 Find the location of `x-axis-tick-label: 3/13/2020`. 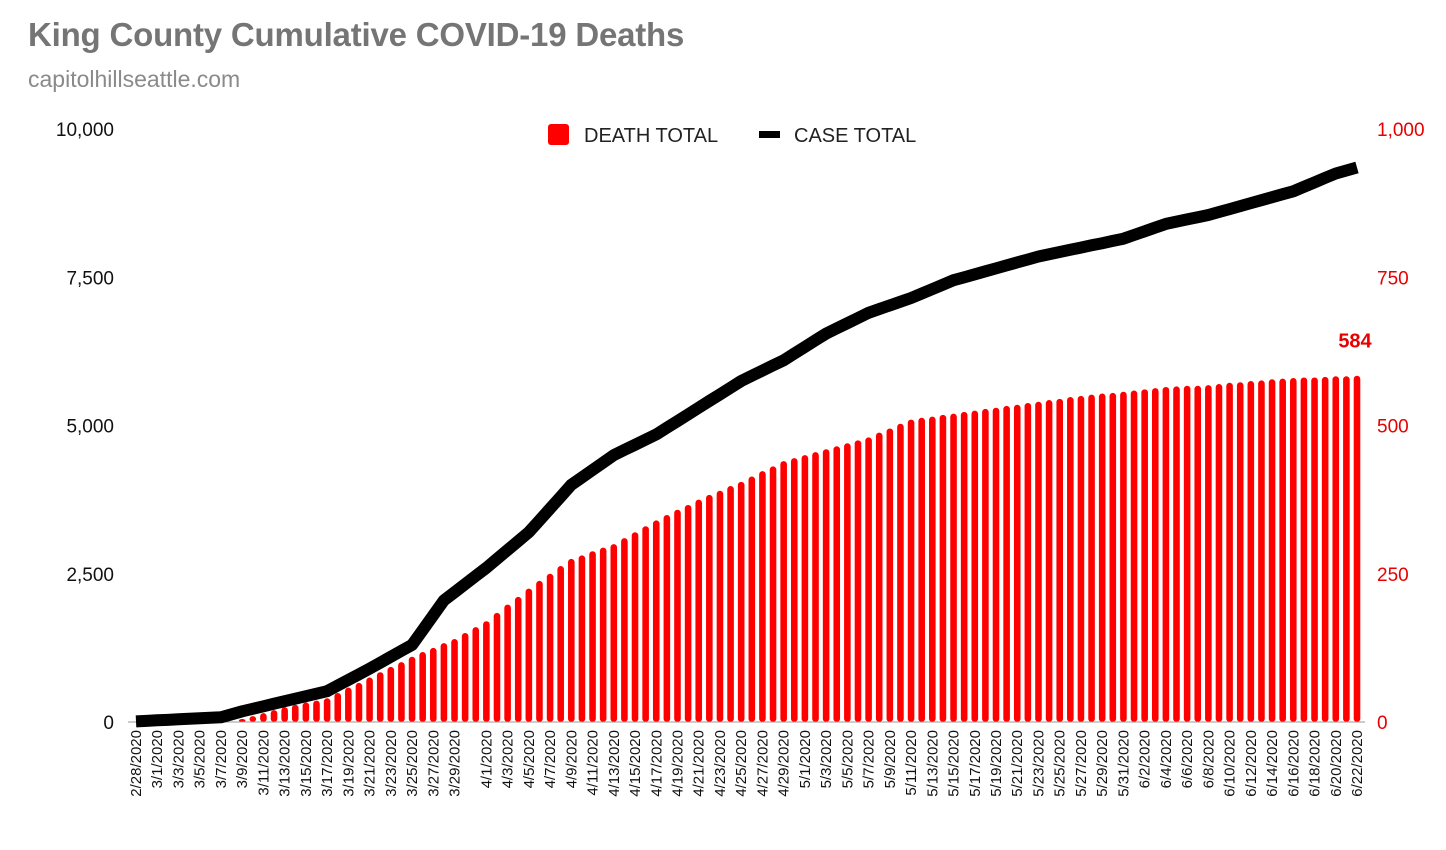

x-axis-tick-label: 3/13/2020 is located at coordinates (285, 763).